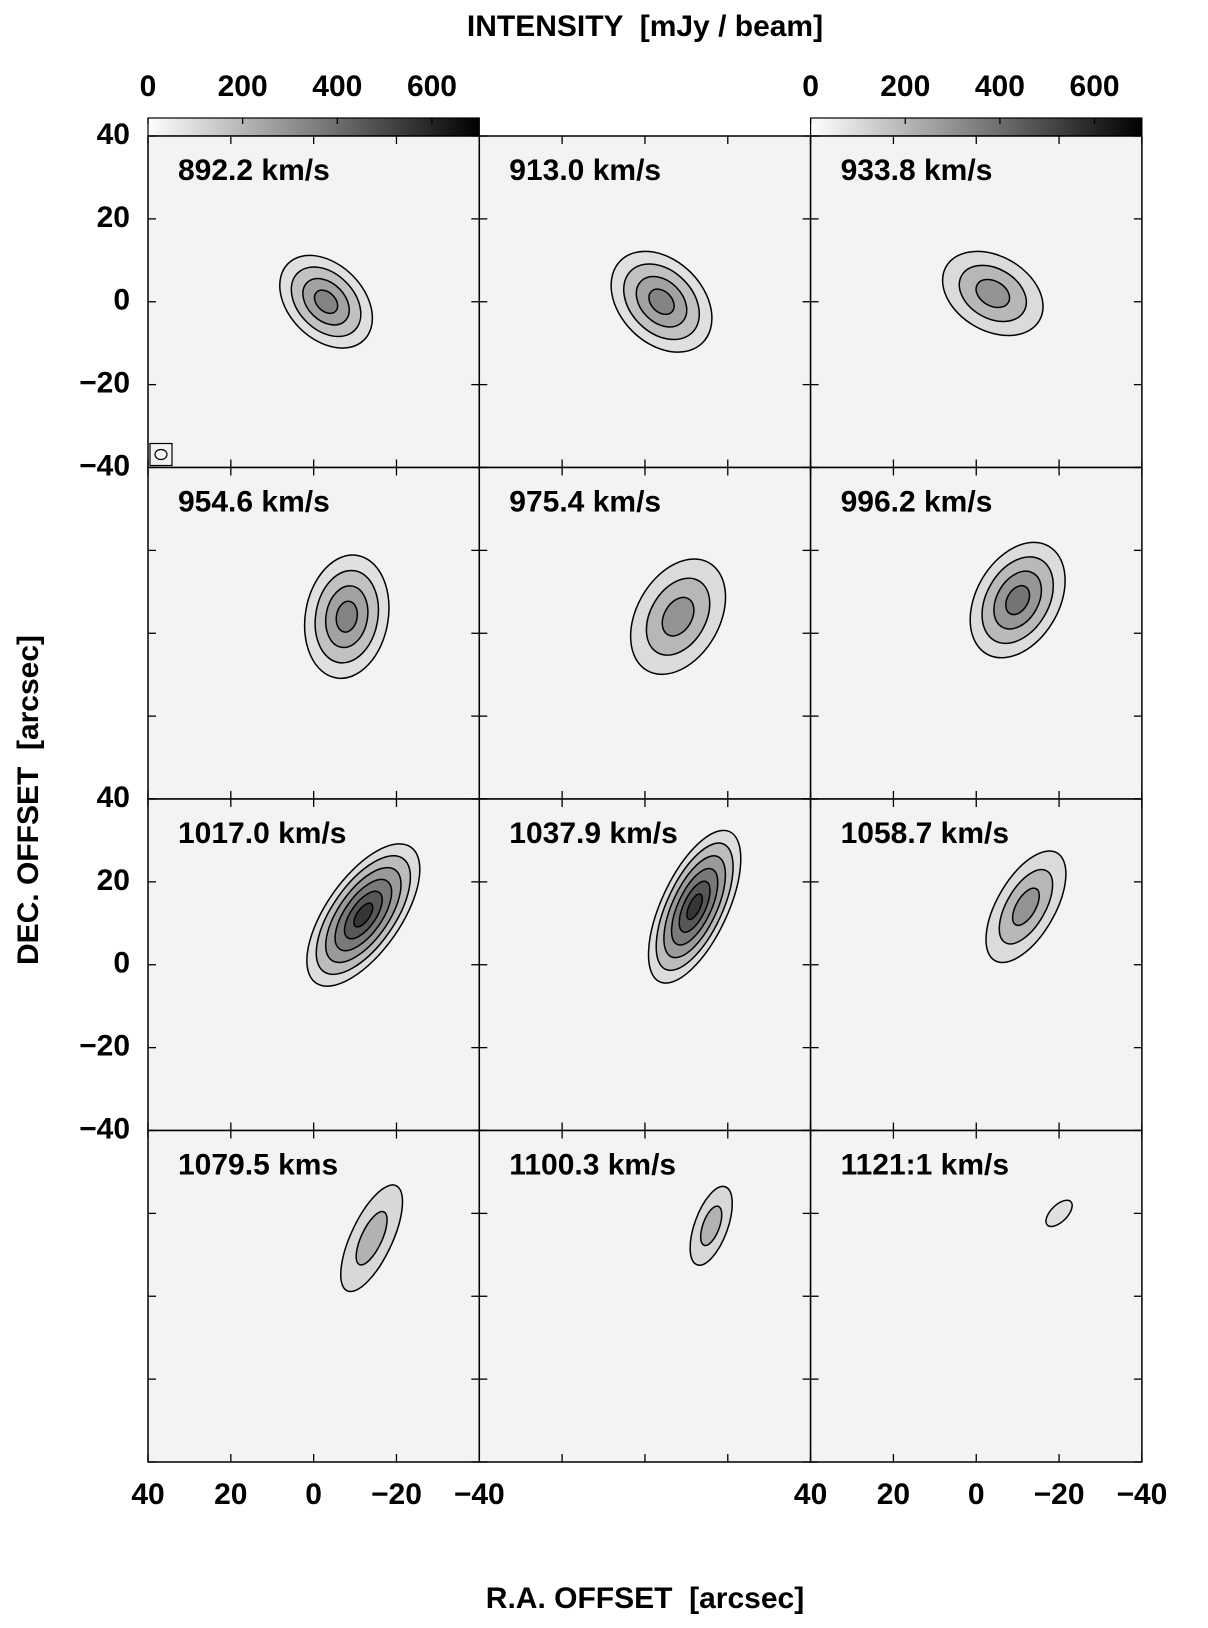 Image resolution: width=1208 pixels, height=1628 pixels. I want to click on channel-label: 1100.3 km/s, so click(592, 1164).